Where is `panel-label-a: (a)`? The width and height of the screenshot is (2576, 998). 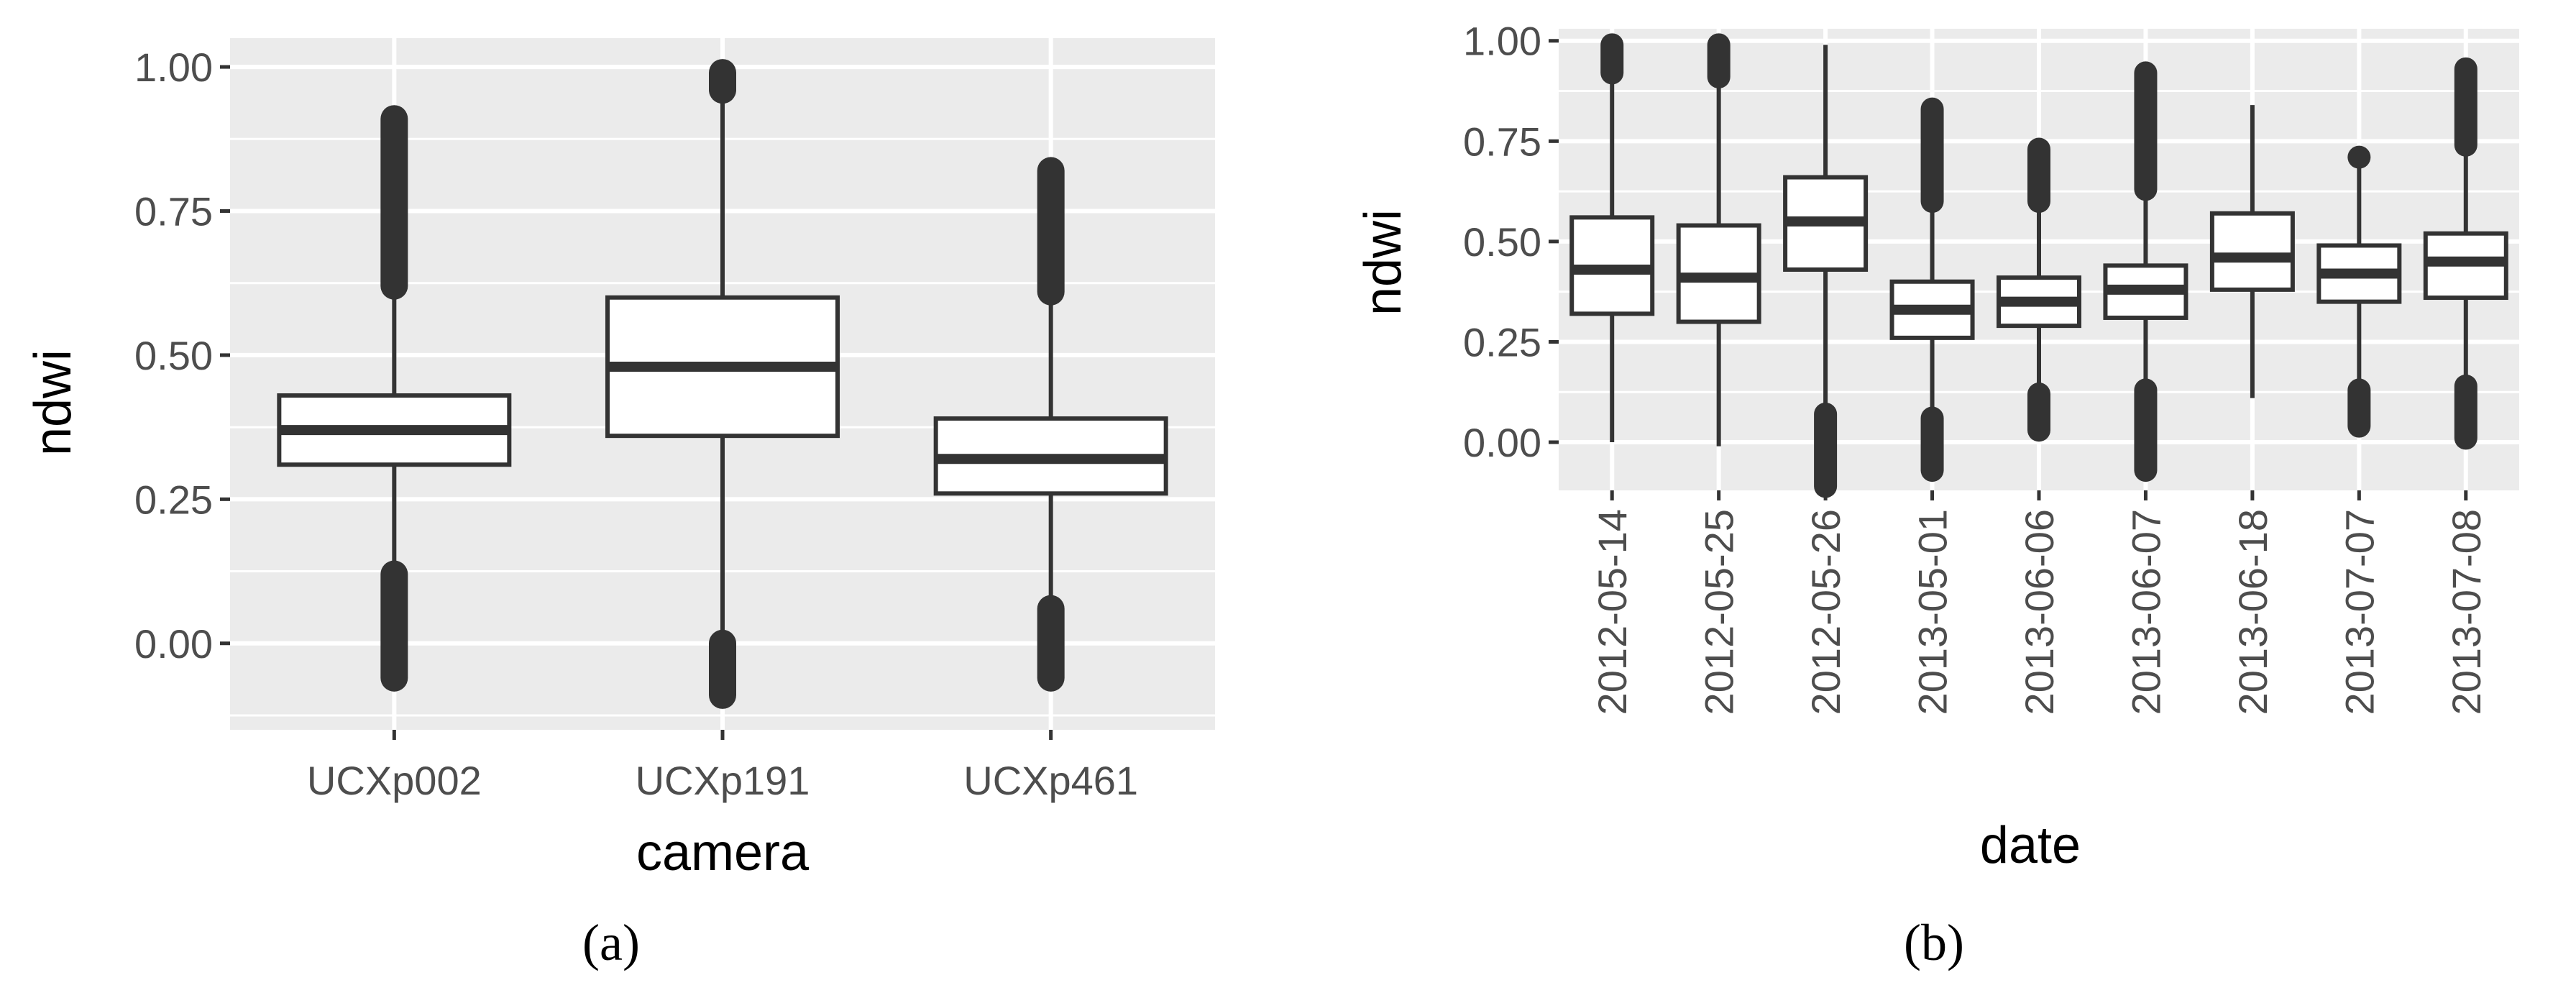 panel-label-a: (a) is located at coordinates (611, 942).